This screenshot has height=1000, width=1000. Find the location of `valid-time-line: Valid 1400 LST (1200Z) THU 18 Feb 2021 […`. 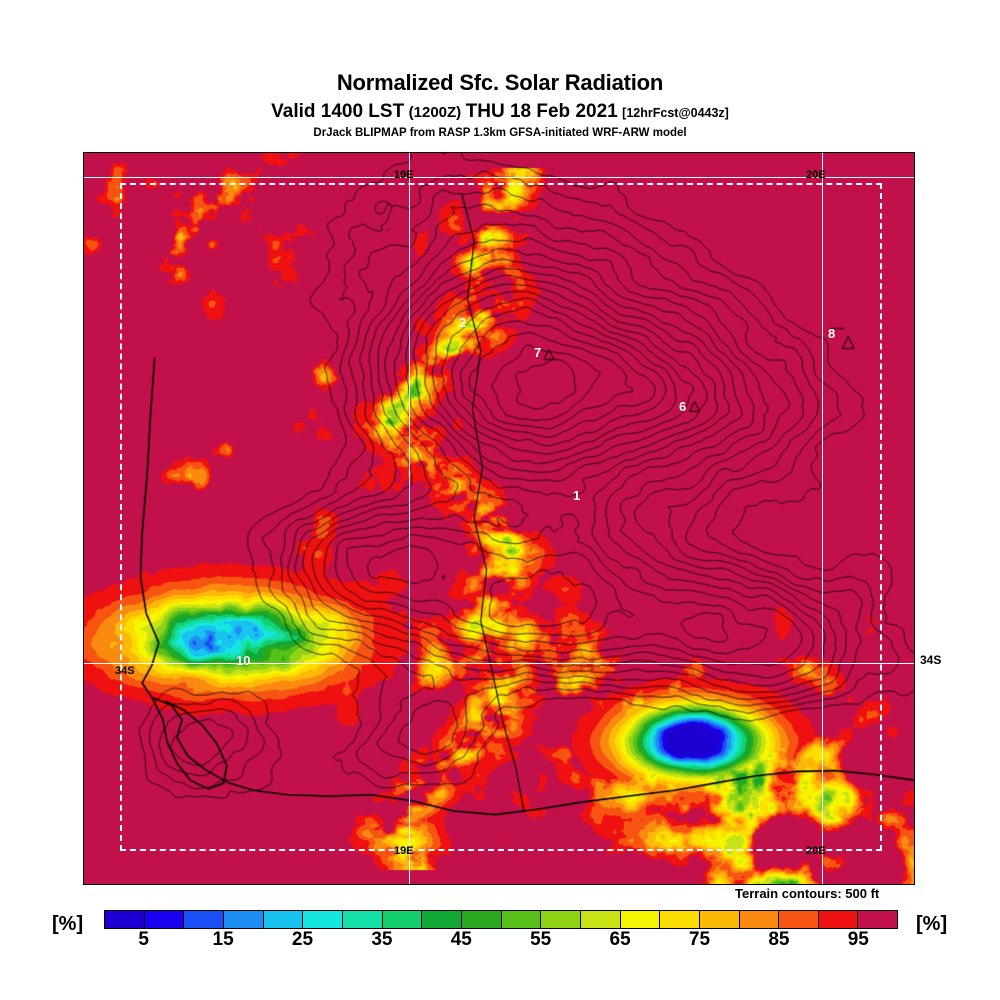

valid-time-line: Valid 1400 LST (1200Z) THU 18 Feb 2021 [… is located at coordinates (500, 111).